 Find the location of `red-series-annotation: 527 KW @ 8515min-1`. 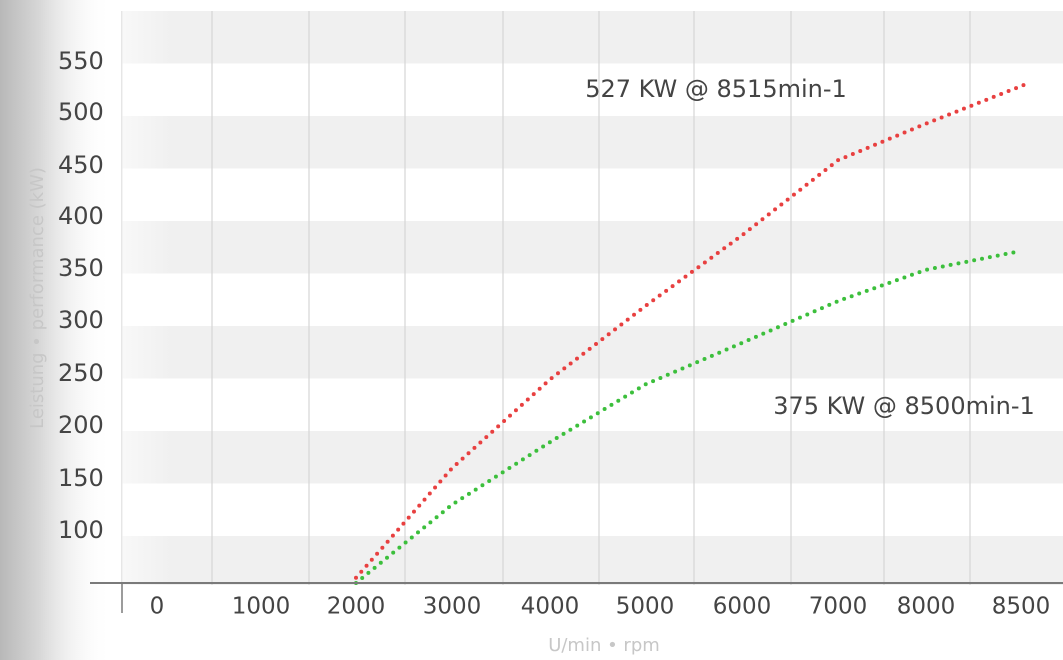

red-series-annotation: 527 KW @ 8515min-1 is located at coordinates (716, 89).